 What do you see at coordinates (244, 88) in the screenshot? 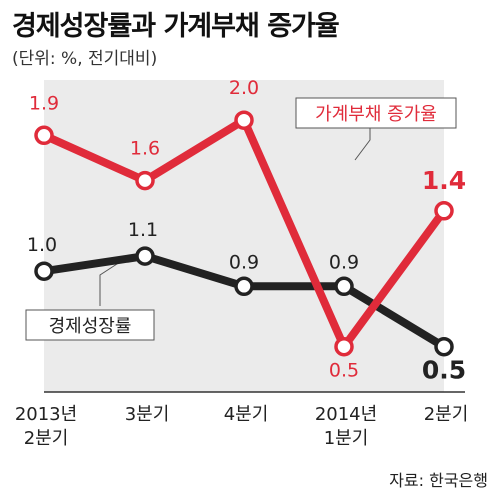
I see `data-label-household-2: 2.0` at bounding box center [244, 88].